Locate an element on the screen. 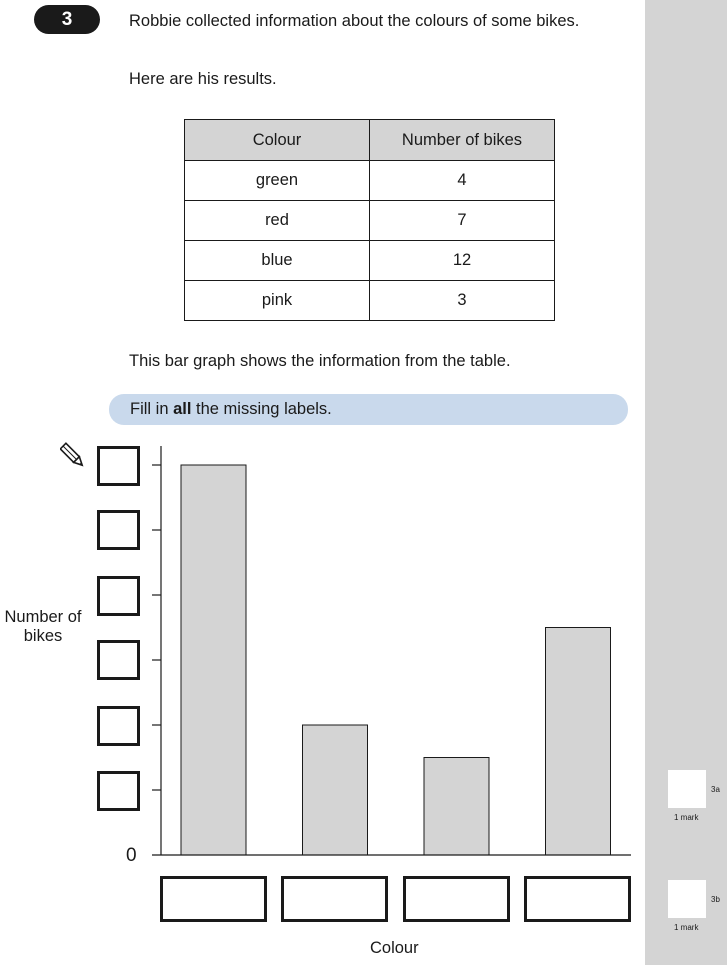 This screenshot has width=727, height=965. table-header-count: Number of bikes is located at coordinates (462, 140).